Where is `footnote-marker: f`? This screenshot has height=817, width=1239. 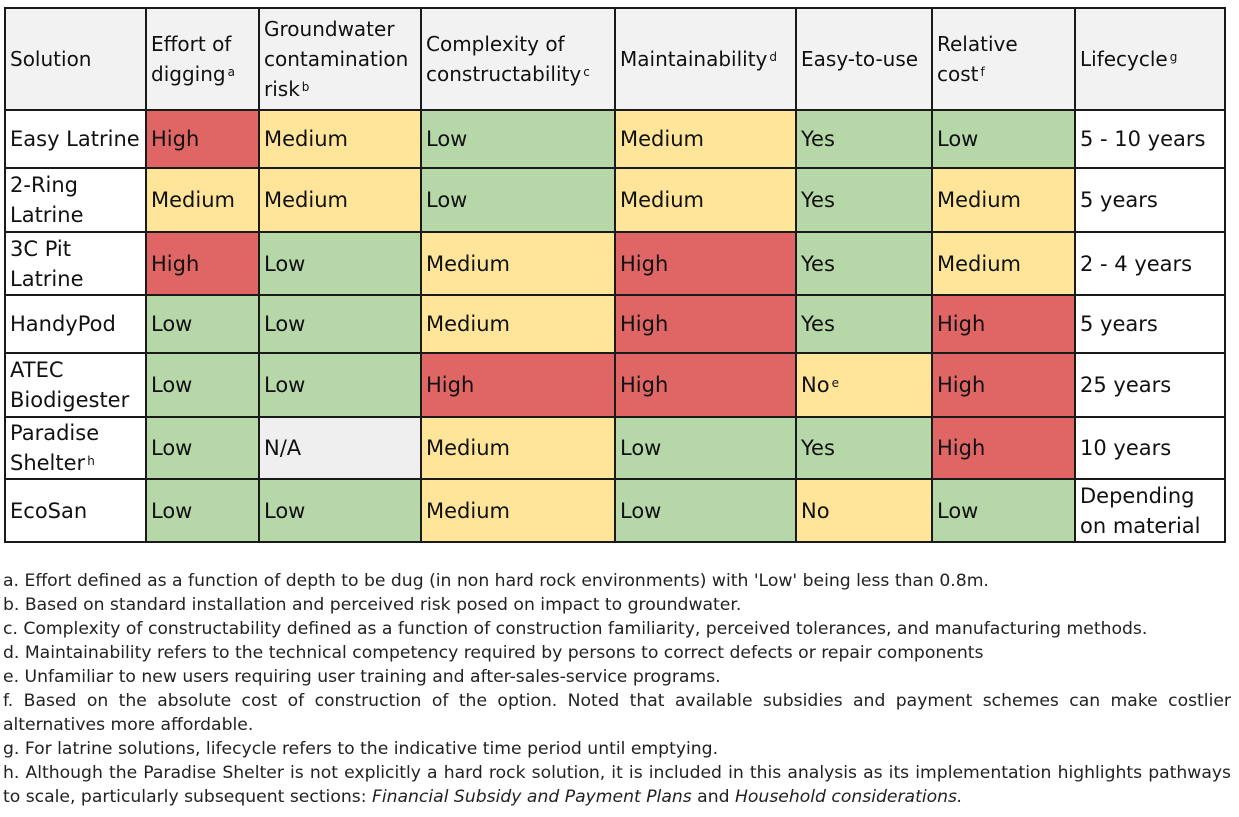
footnote-marker: f is located at coordinates (982, 72).